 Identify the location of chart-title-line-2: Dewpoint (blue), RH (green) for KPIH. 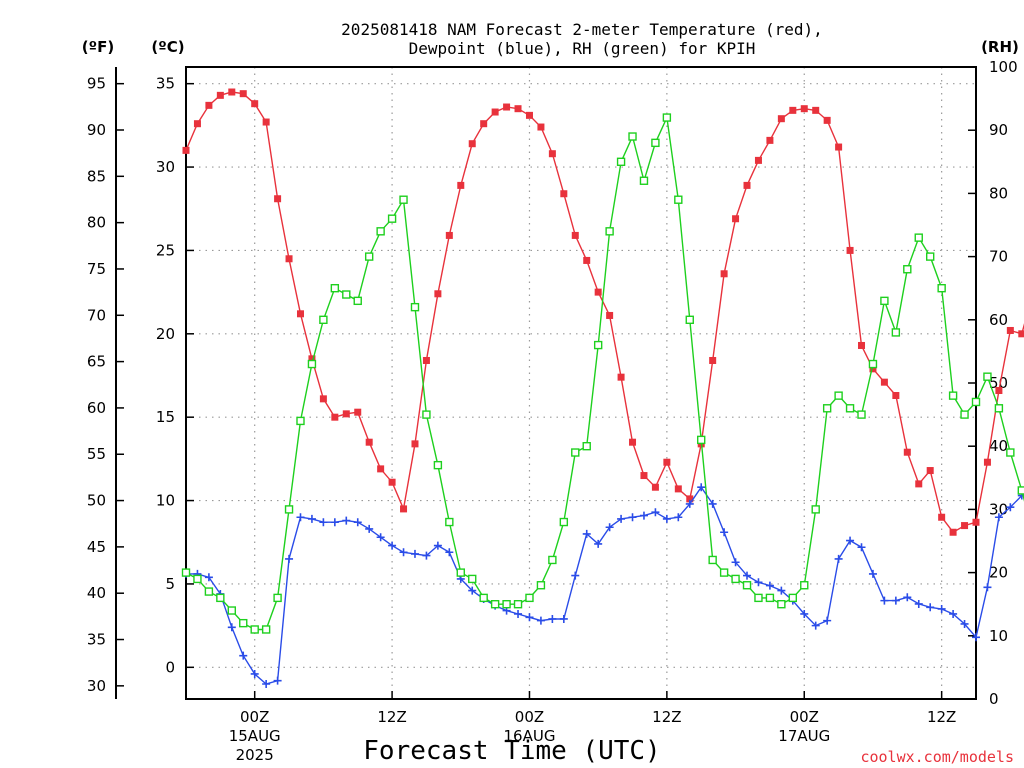
(582, 48).